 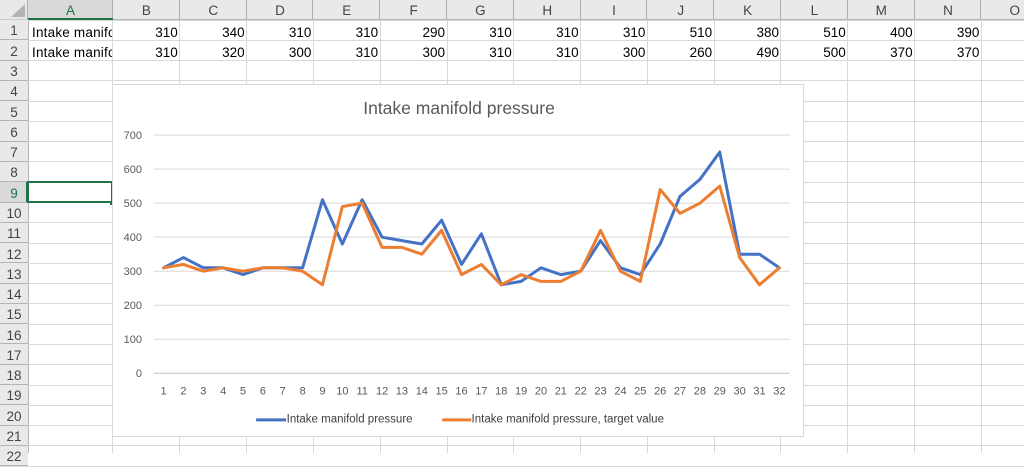 I want to click on svg-text: 18, so click(x=501, y=391).